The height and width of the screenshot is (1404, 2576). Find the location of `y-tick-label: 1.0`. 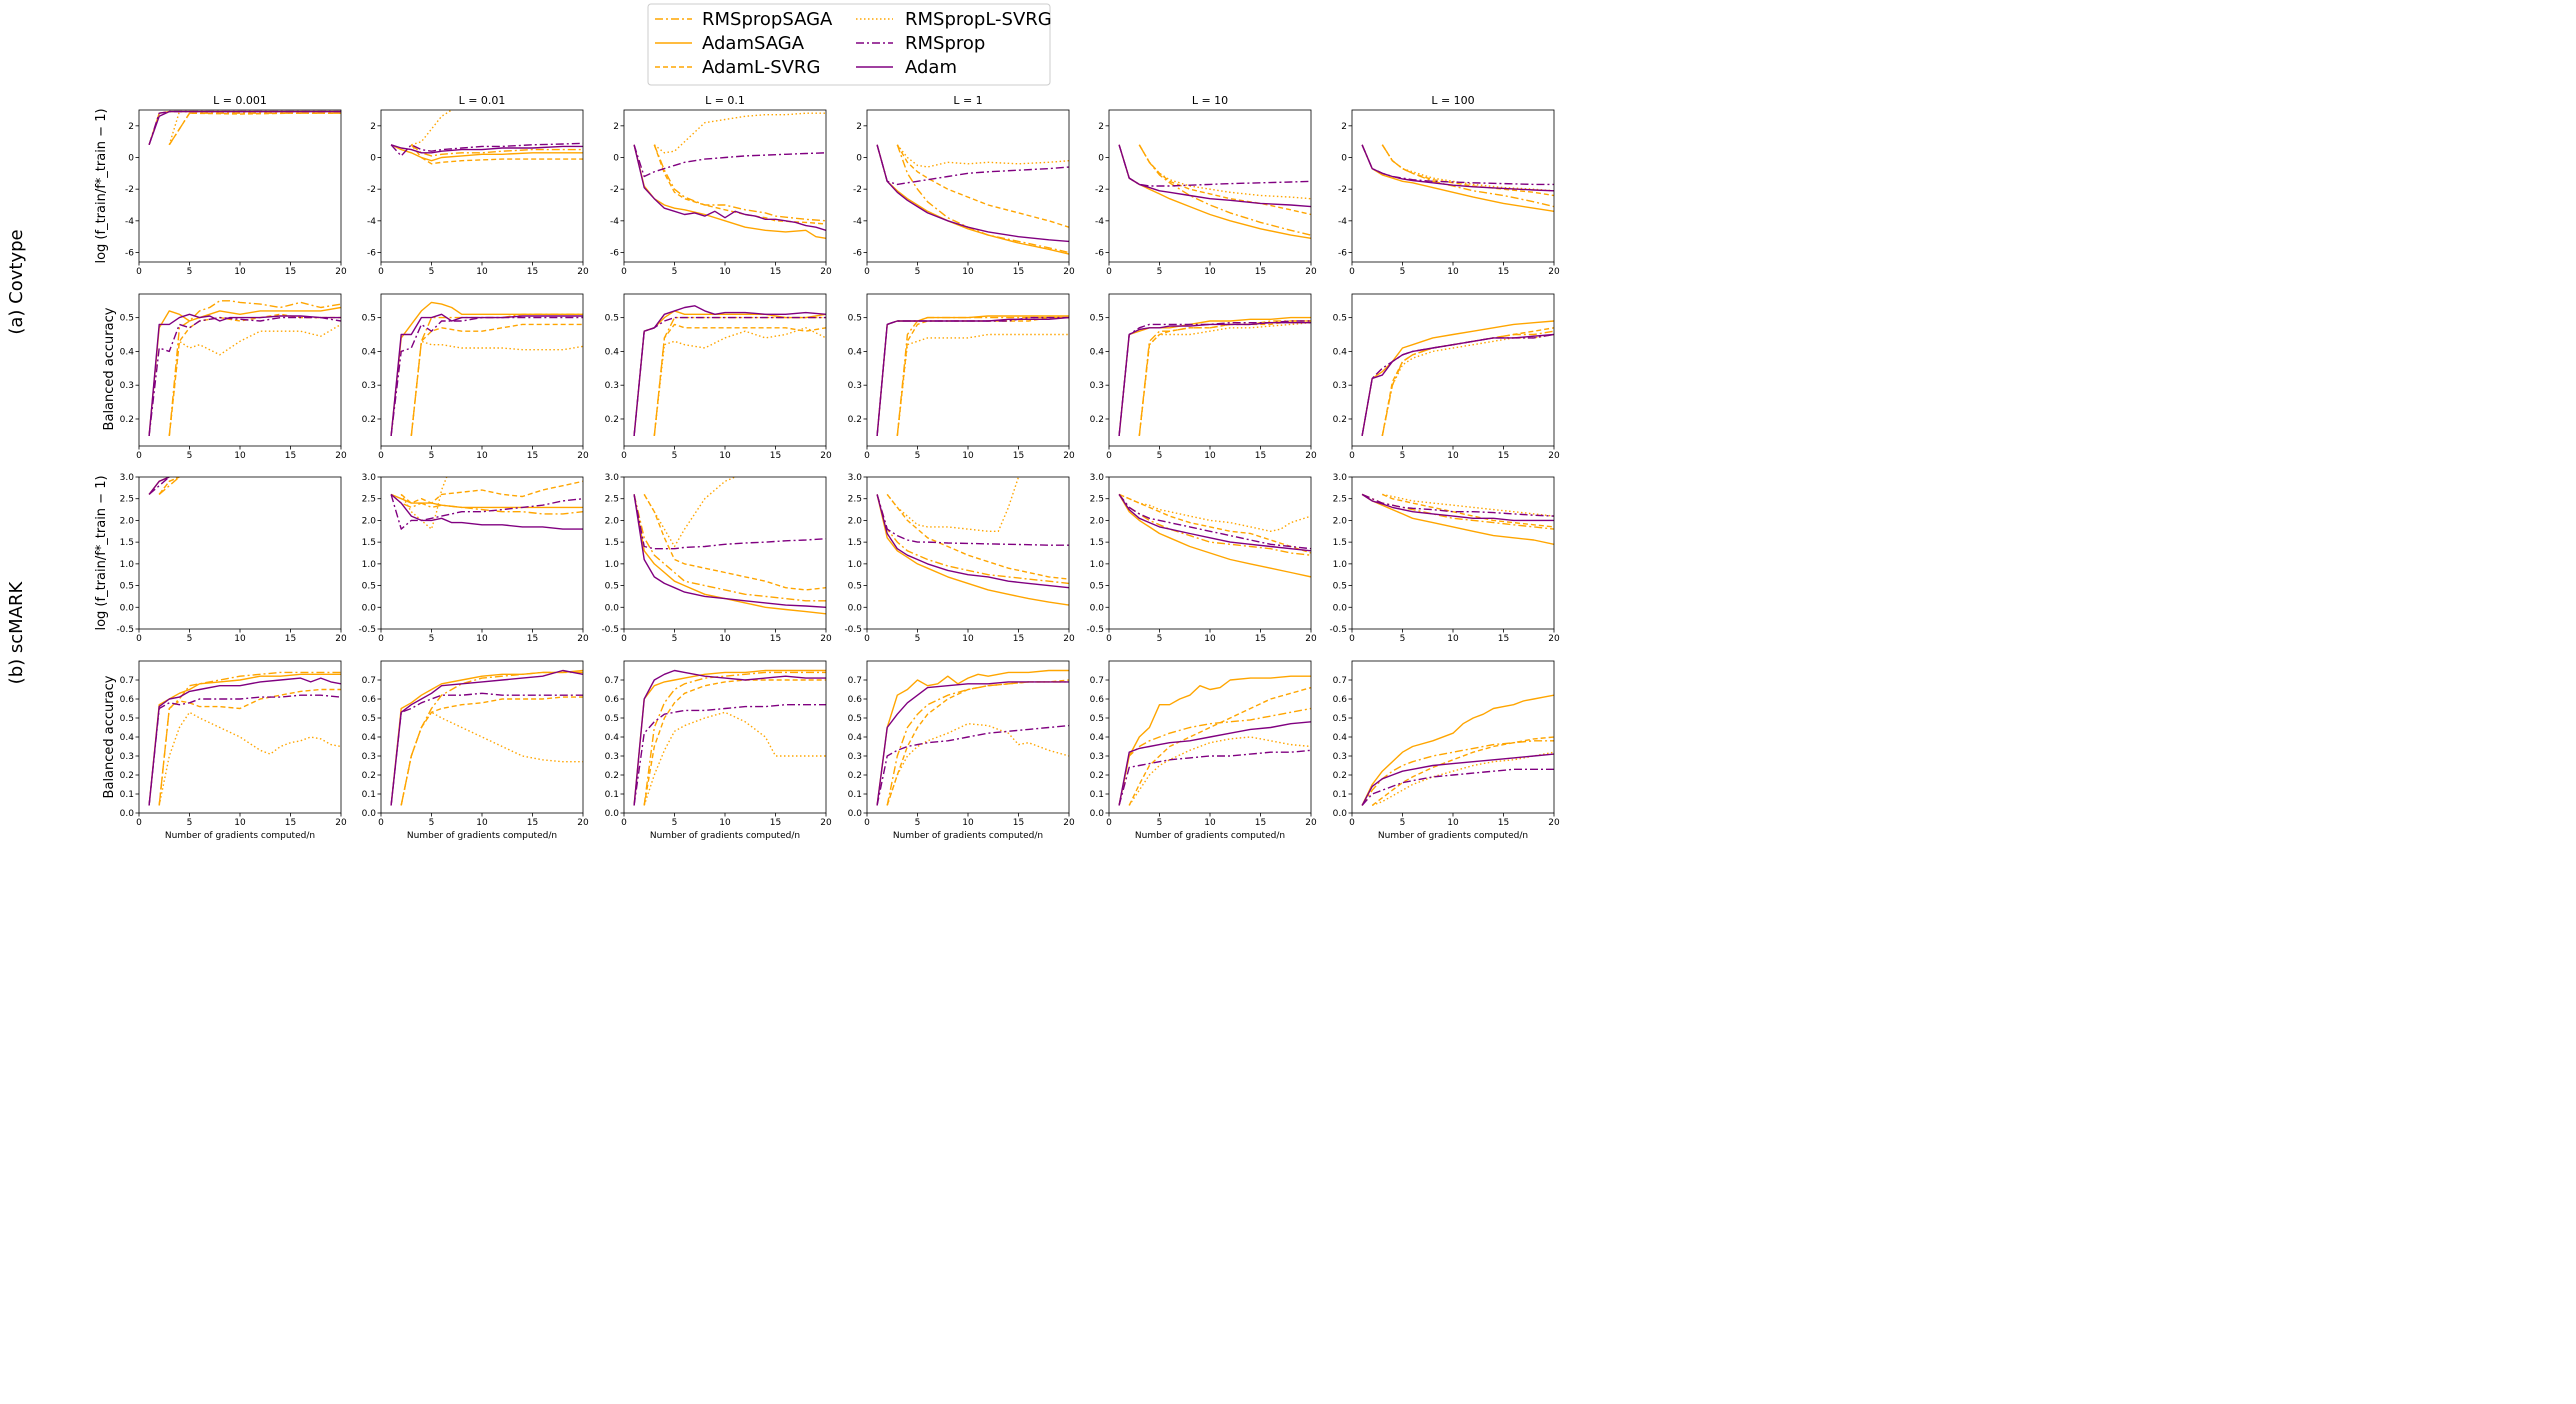

y-tick-label: 1.0 is located at coordinates (612, 565).